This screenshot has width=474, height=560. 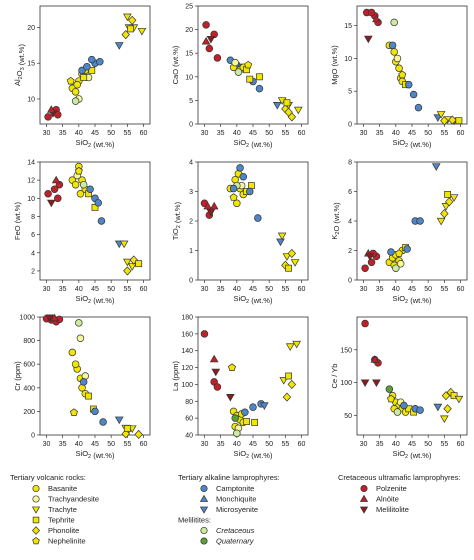 I want to click on legend-label: Trachyandesite, so click(x=73, y=499).